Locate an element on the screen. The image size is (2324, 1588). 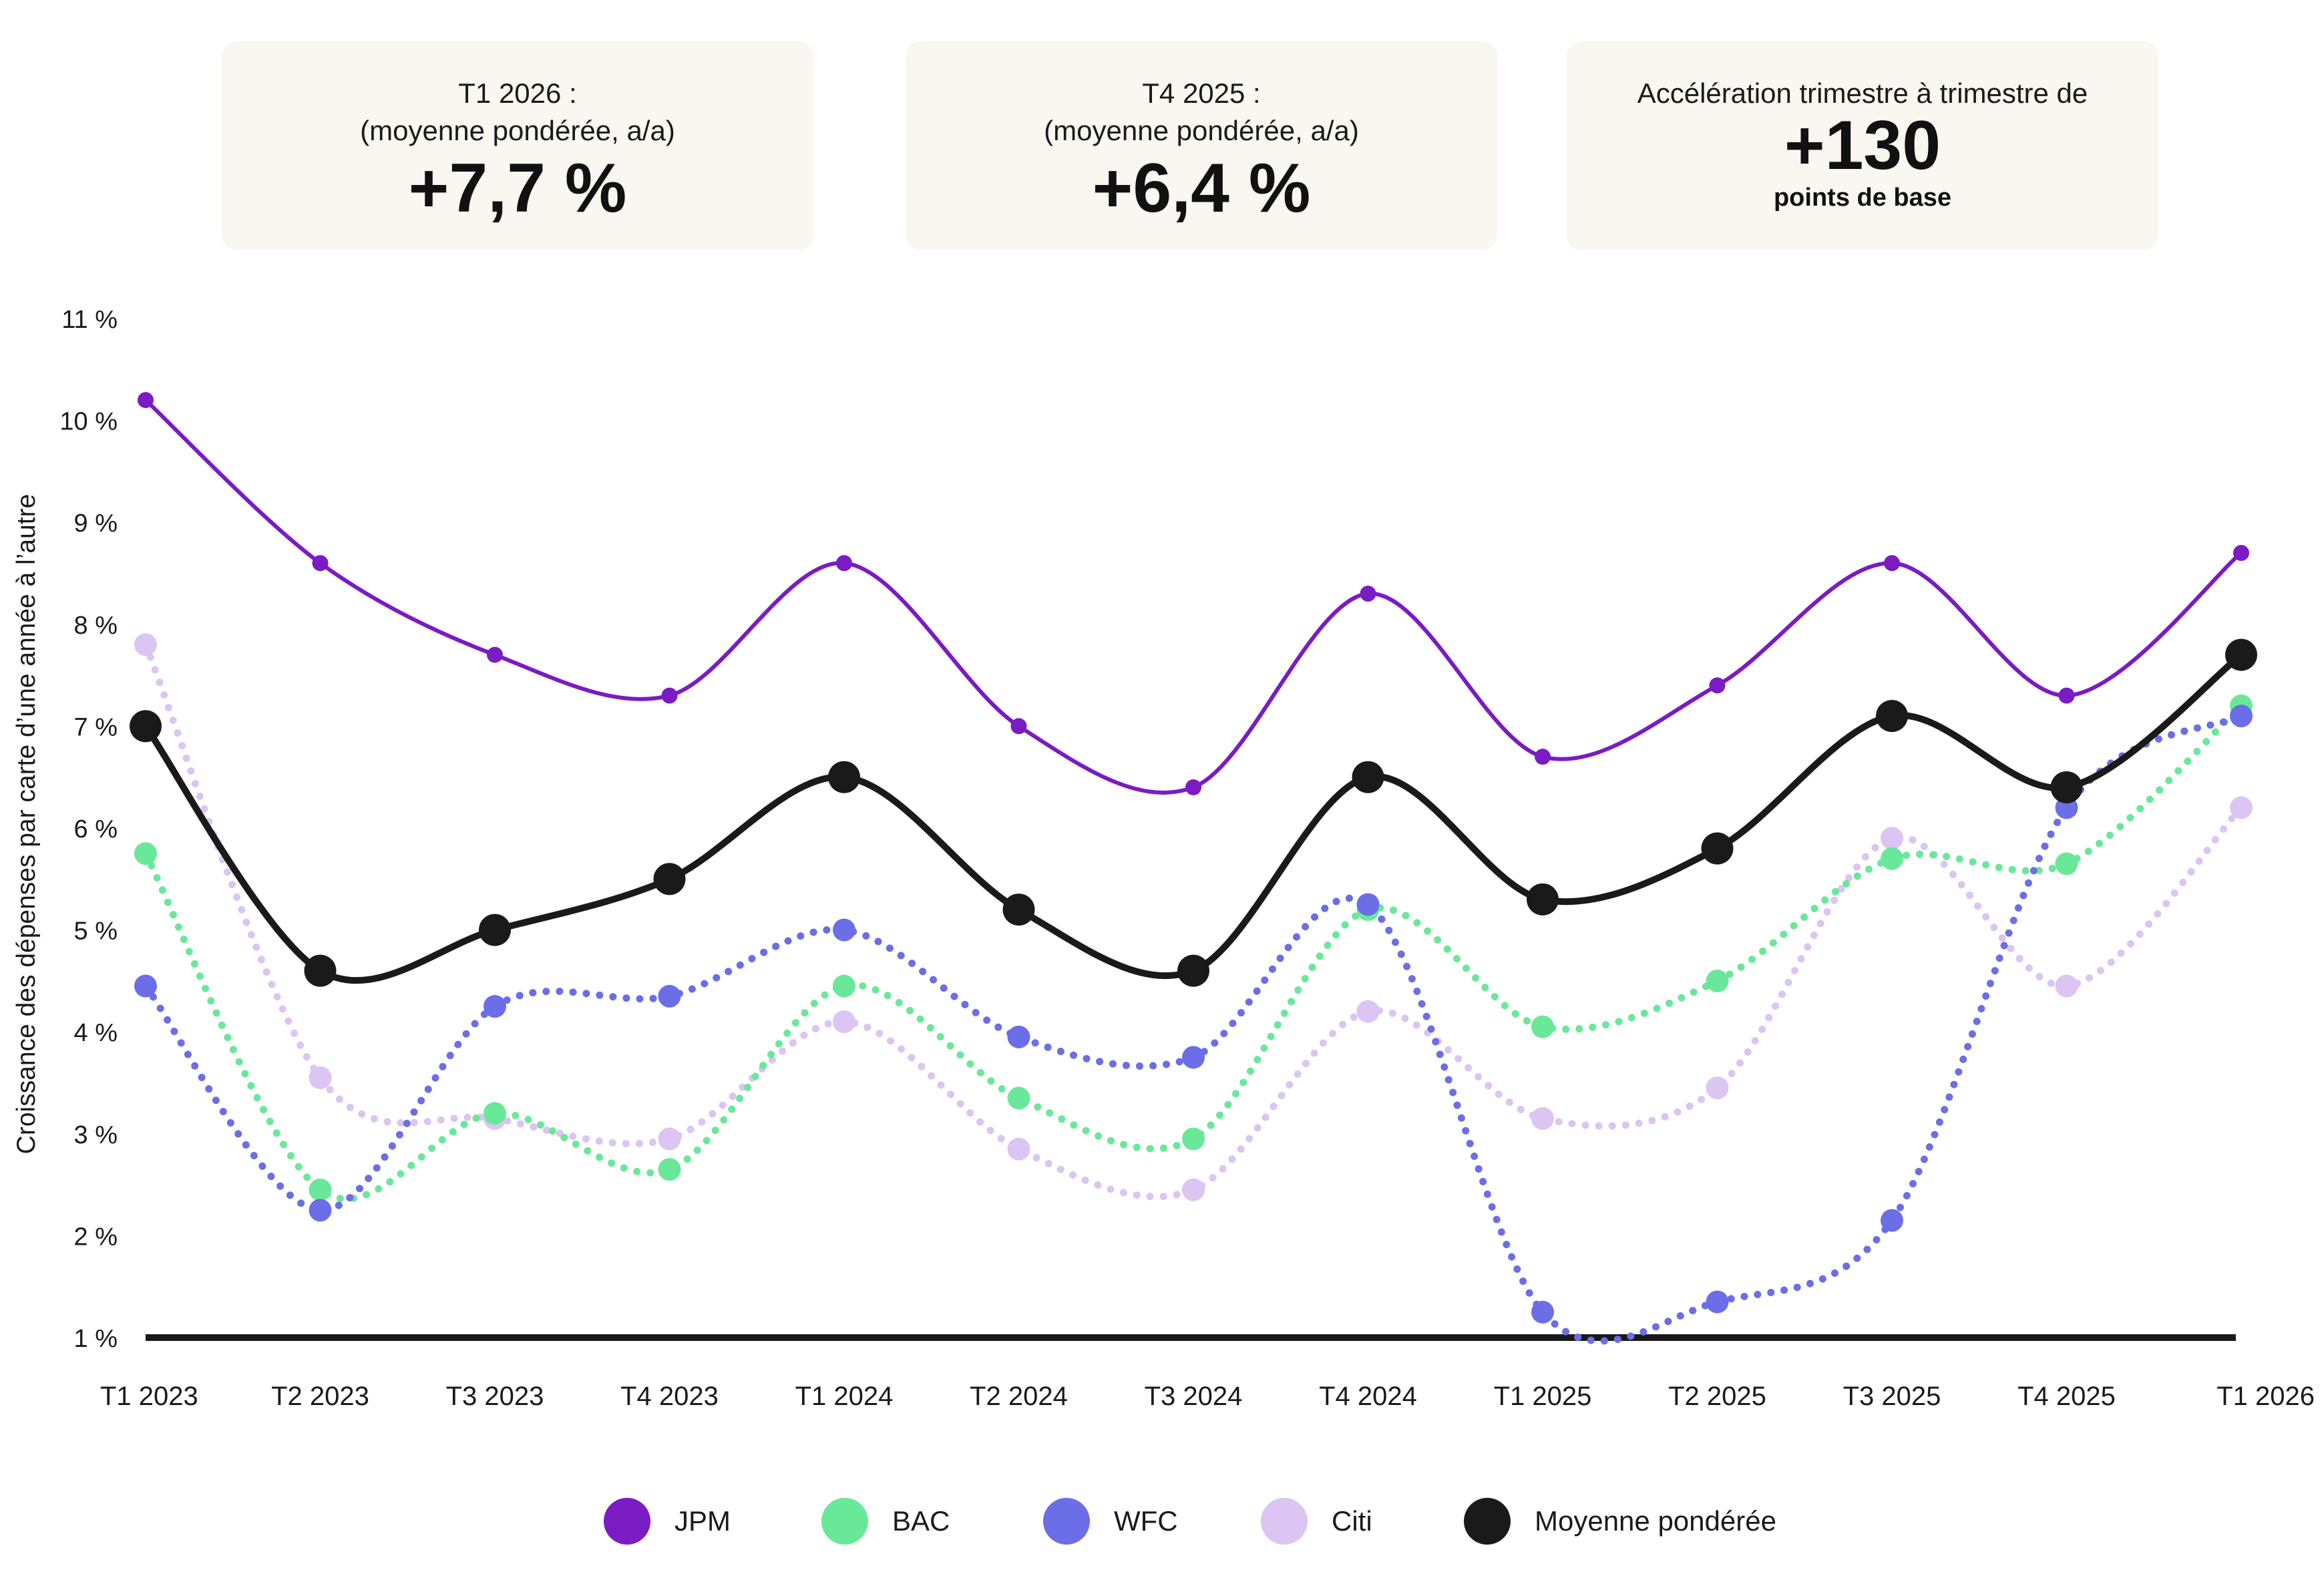
x-tick-label: T4 2023 is located at coordinates (670, 1396).